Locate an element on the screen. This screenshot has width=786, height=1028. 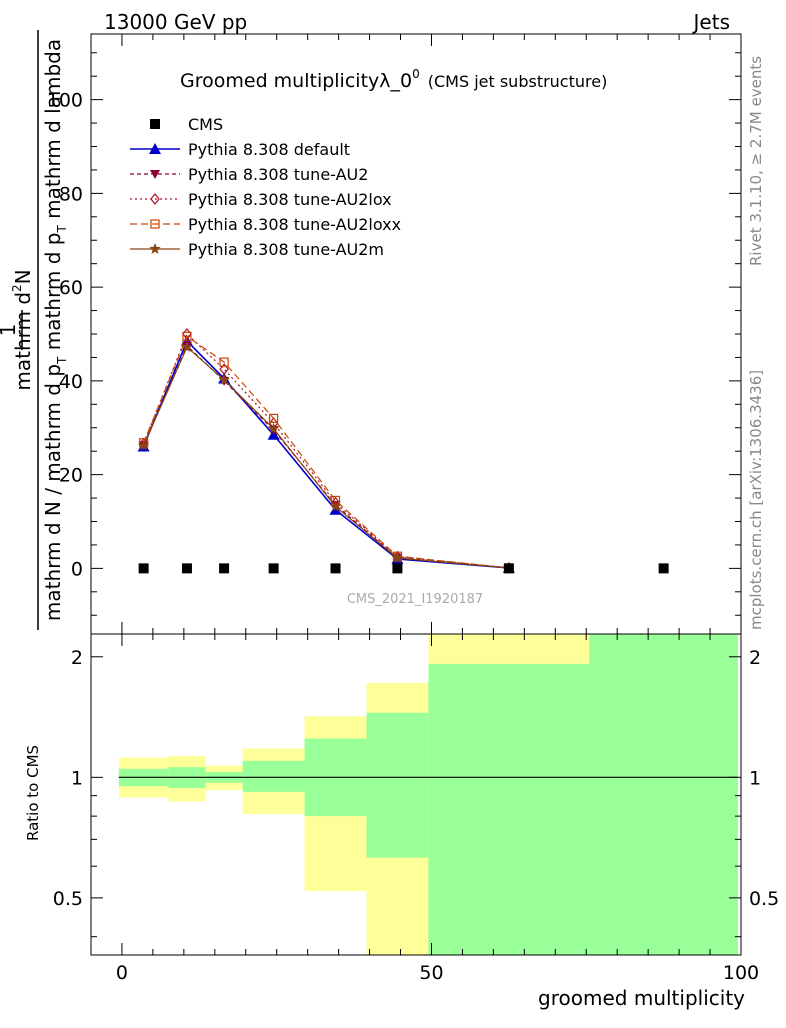
x-tick-label: 50 is located at coordinates (431, 973).